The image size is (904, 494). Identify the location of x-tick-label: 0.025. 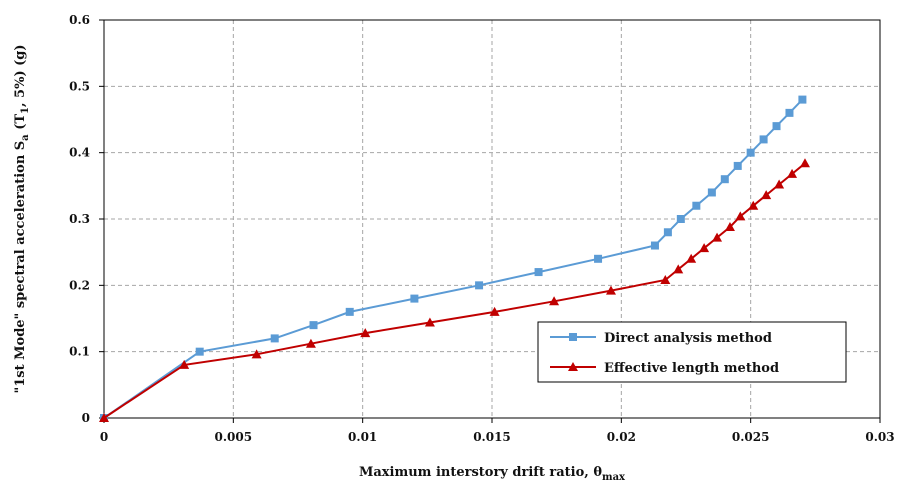
(751, 437).